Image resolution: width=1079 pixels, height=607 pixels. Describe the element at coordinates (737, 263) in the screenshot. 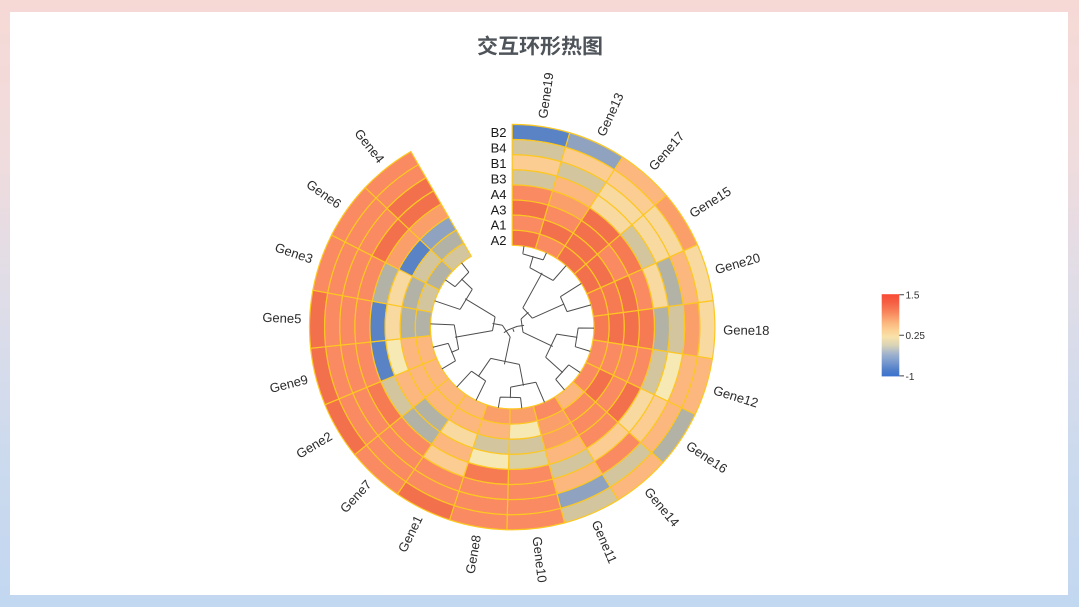

I see `svg-text: Gene20` at that location.